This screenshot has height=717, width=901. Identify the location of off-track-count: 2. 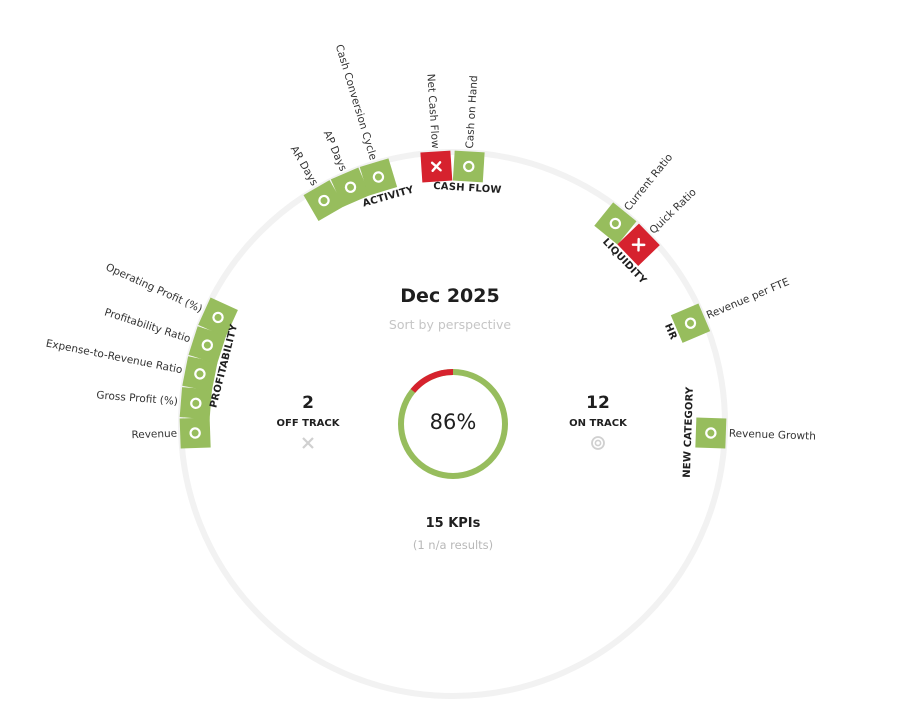
(308, 403).